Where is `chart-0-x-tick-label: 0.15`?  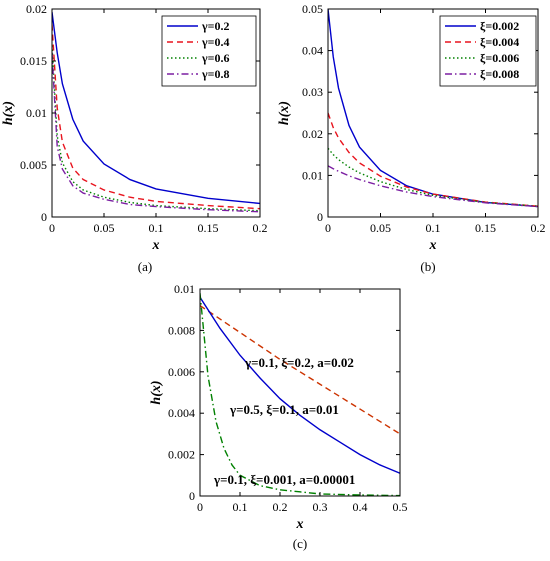
chart-0-x-tick-label: 0.15 is located at coordinates (208, 228).